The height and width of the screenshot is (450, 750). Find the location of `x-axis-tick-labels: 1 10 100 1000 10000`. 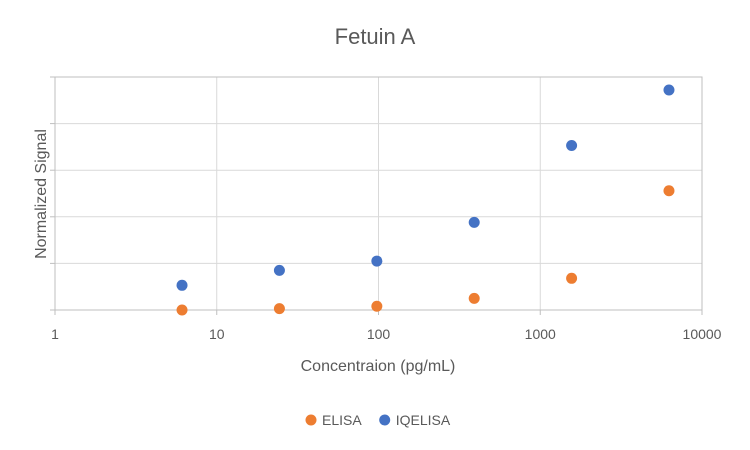

x-axis-tick-labels: 1 10 100 1000 10000 is located at coordinates (386, 334).